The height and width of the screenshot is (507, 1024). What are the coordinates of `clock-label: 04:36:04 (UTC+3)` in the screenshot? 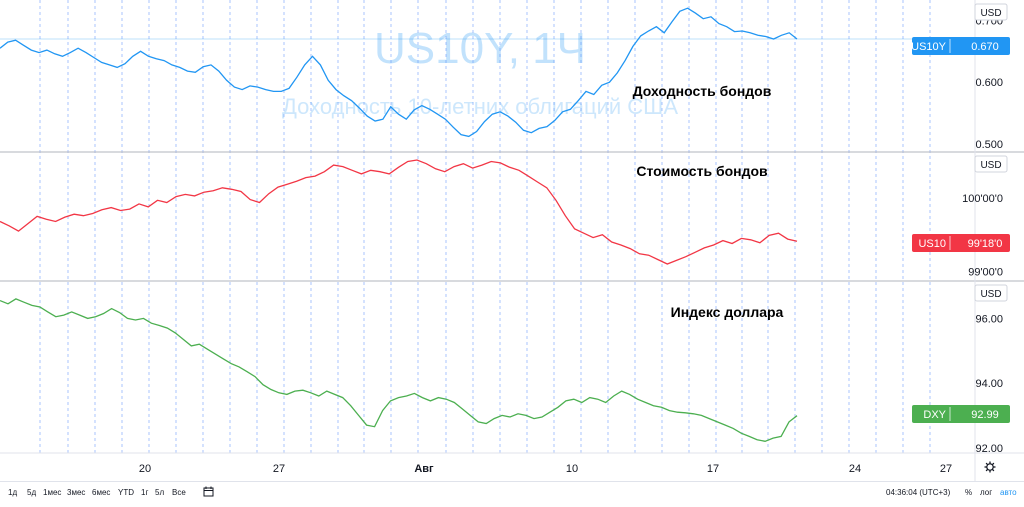 It's located at (918, 492).